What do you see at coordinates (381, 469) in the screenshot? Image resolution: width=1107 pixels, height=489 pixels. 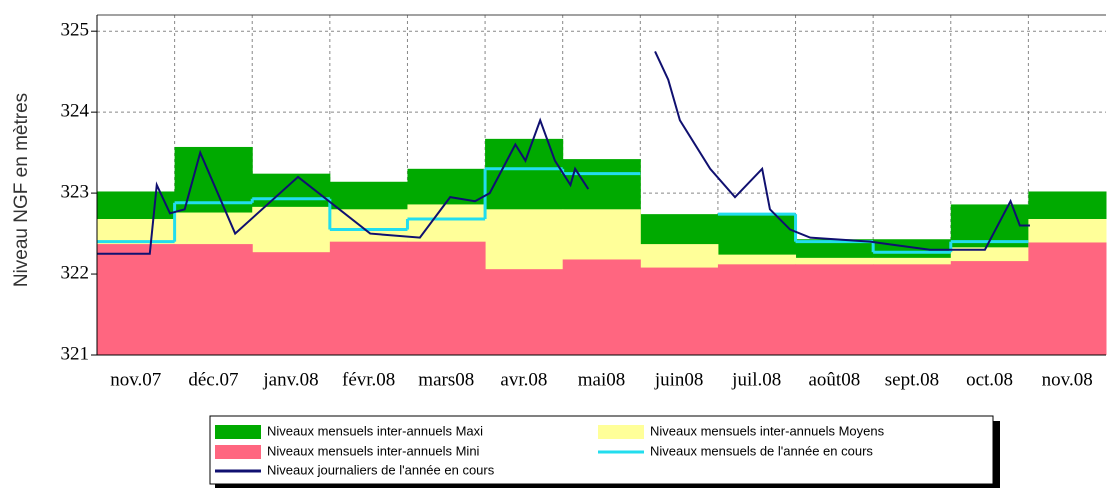 I see `legend-label: Niveaux journaliers de l'année en cours` at bounding box center [381, 469].